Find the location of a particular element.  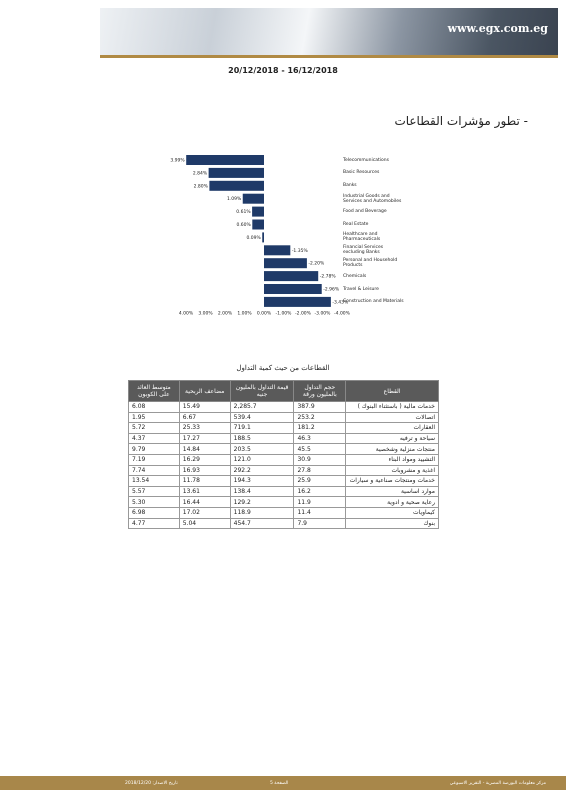

column-header: قيمة التداول بالمليون جنيه is located at coordinates (262, 391).